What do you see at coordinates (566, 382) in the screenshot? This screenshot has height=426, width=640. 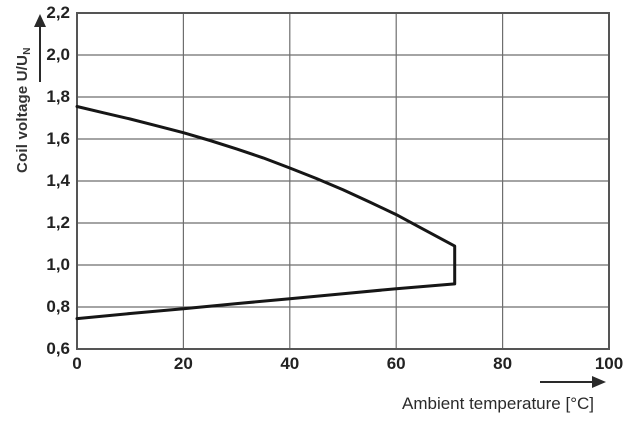 I see `x-axis-arrow-shaft` at bounding box center [566, 382].